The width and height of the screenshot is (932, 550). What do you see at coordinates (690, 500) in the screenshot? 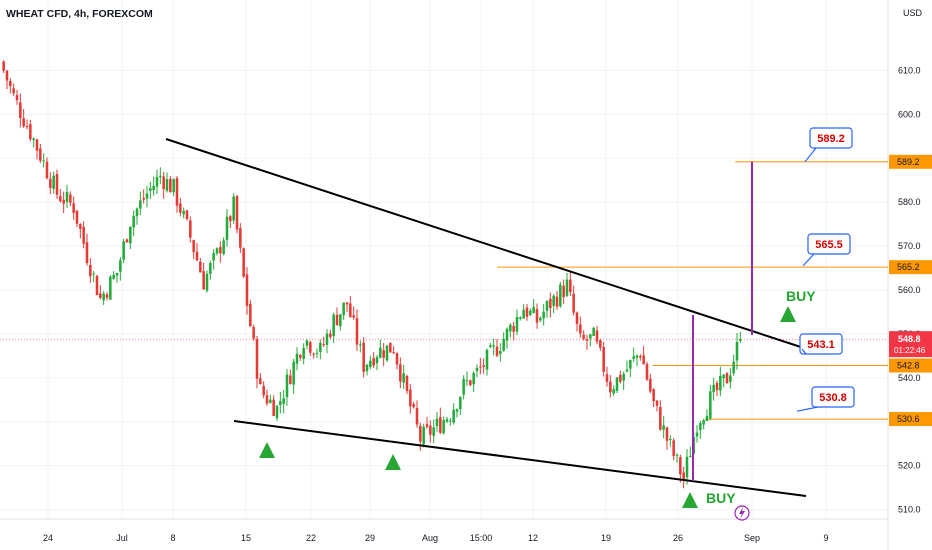
I see `buy-arrow-icon` at bounding box center [690, 500].